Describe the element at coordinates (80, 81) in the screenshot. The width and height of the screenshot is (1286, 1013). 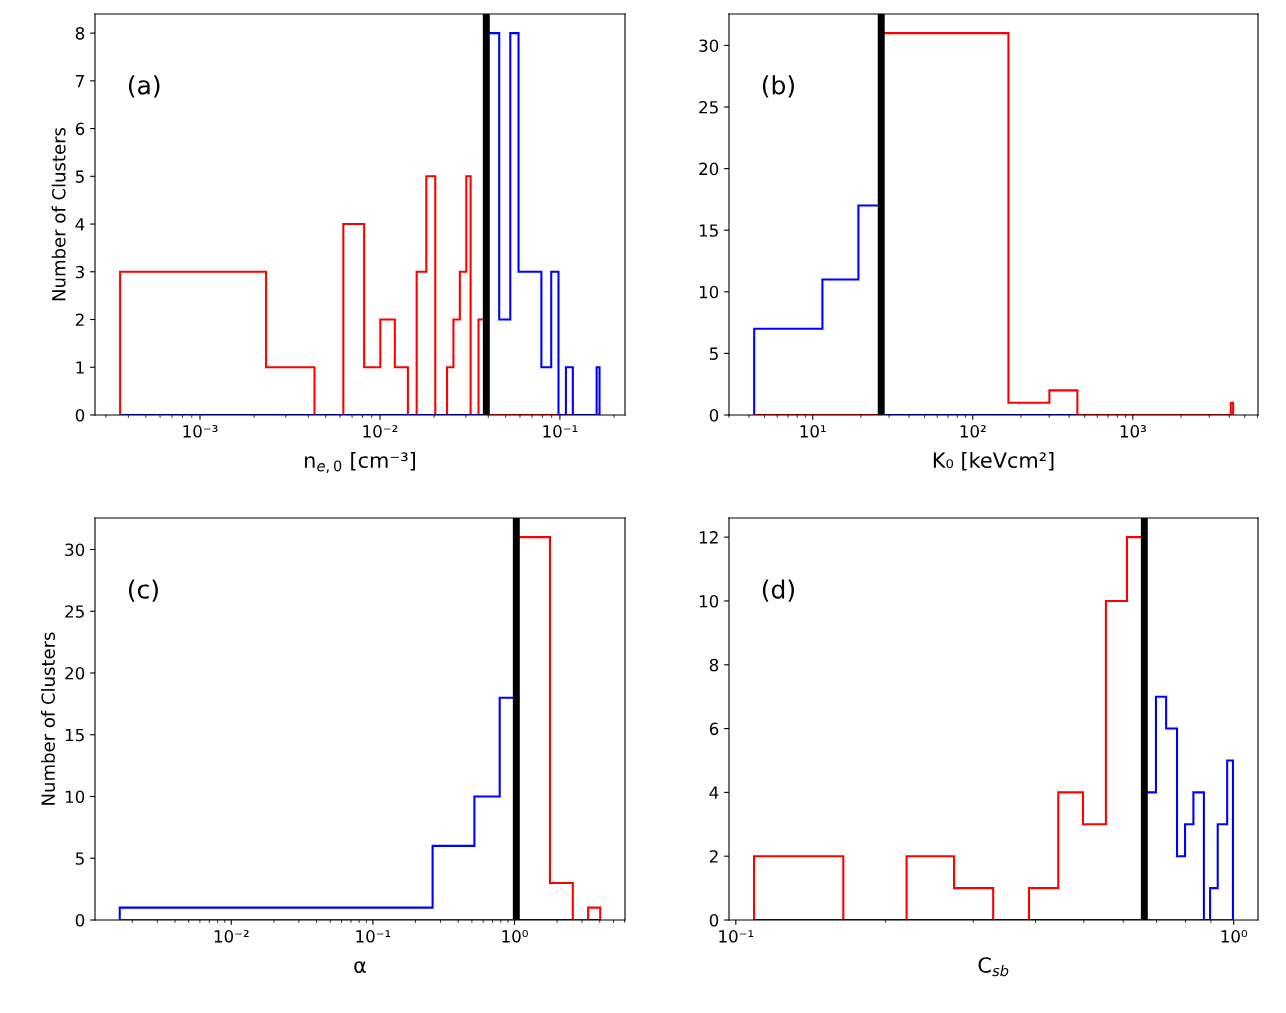
I see `y-tick-label: 7` at that location.